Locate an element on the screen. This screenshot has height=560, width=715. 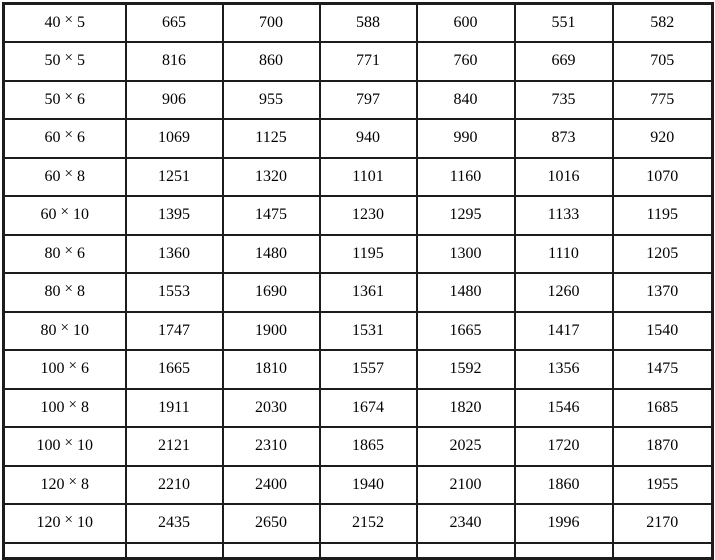
value-cell: 582 is located at coordinates (662, 22).